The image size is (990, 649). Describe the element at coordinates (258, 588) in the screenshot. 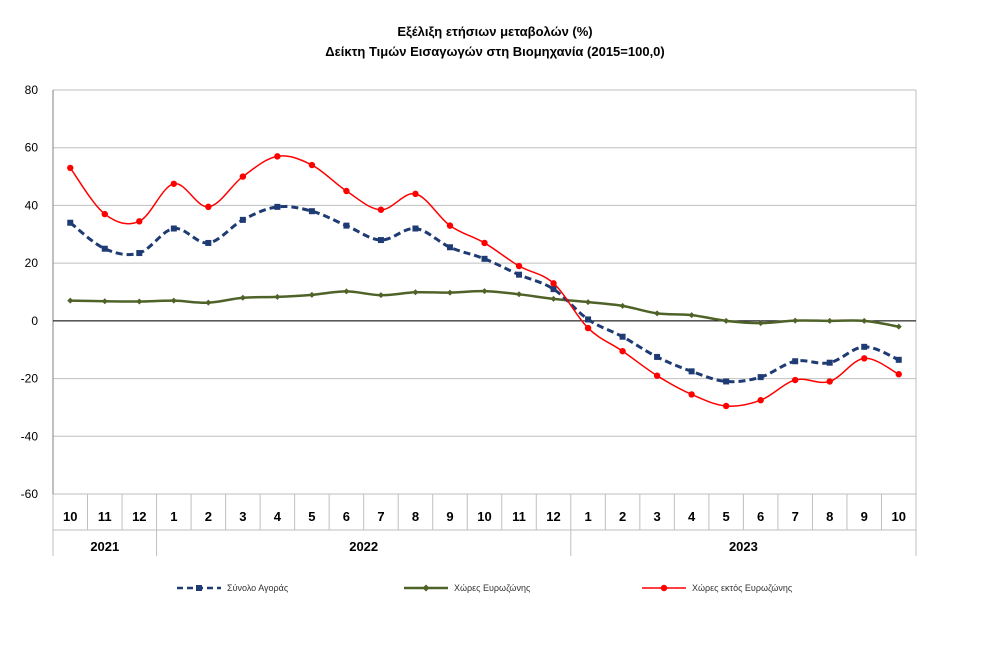

I see `legend-label-total: Σύνολο Αγοράς` at that location.